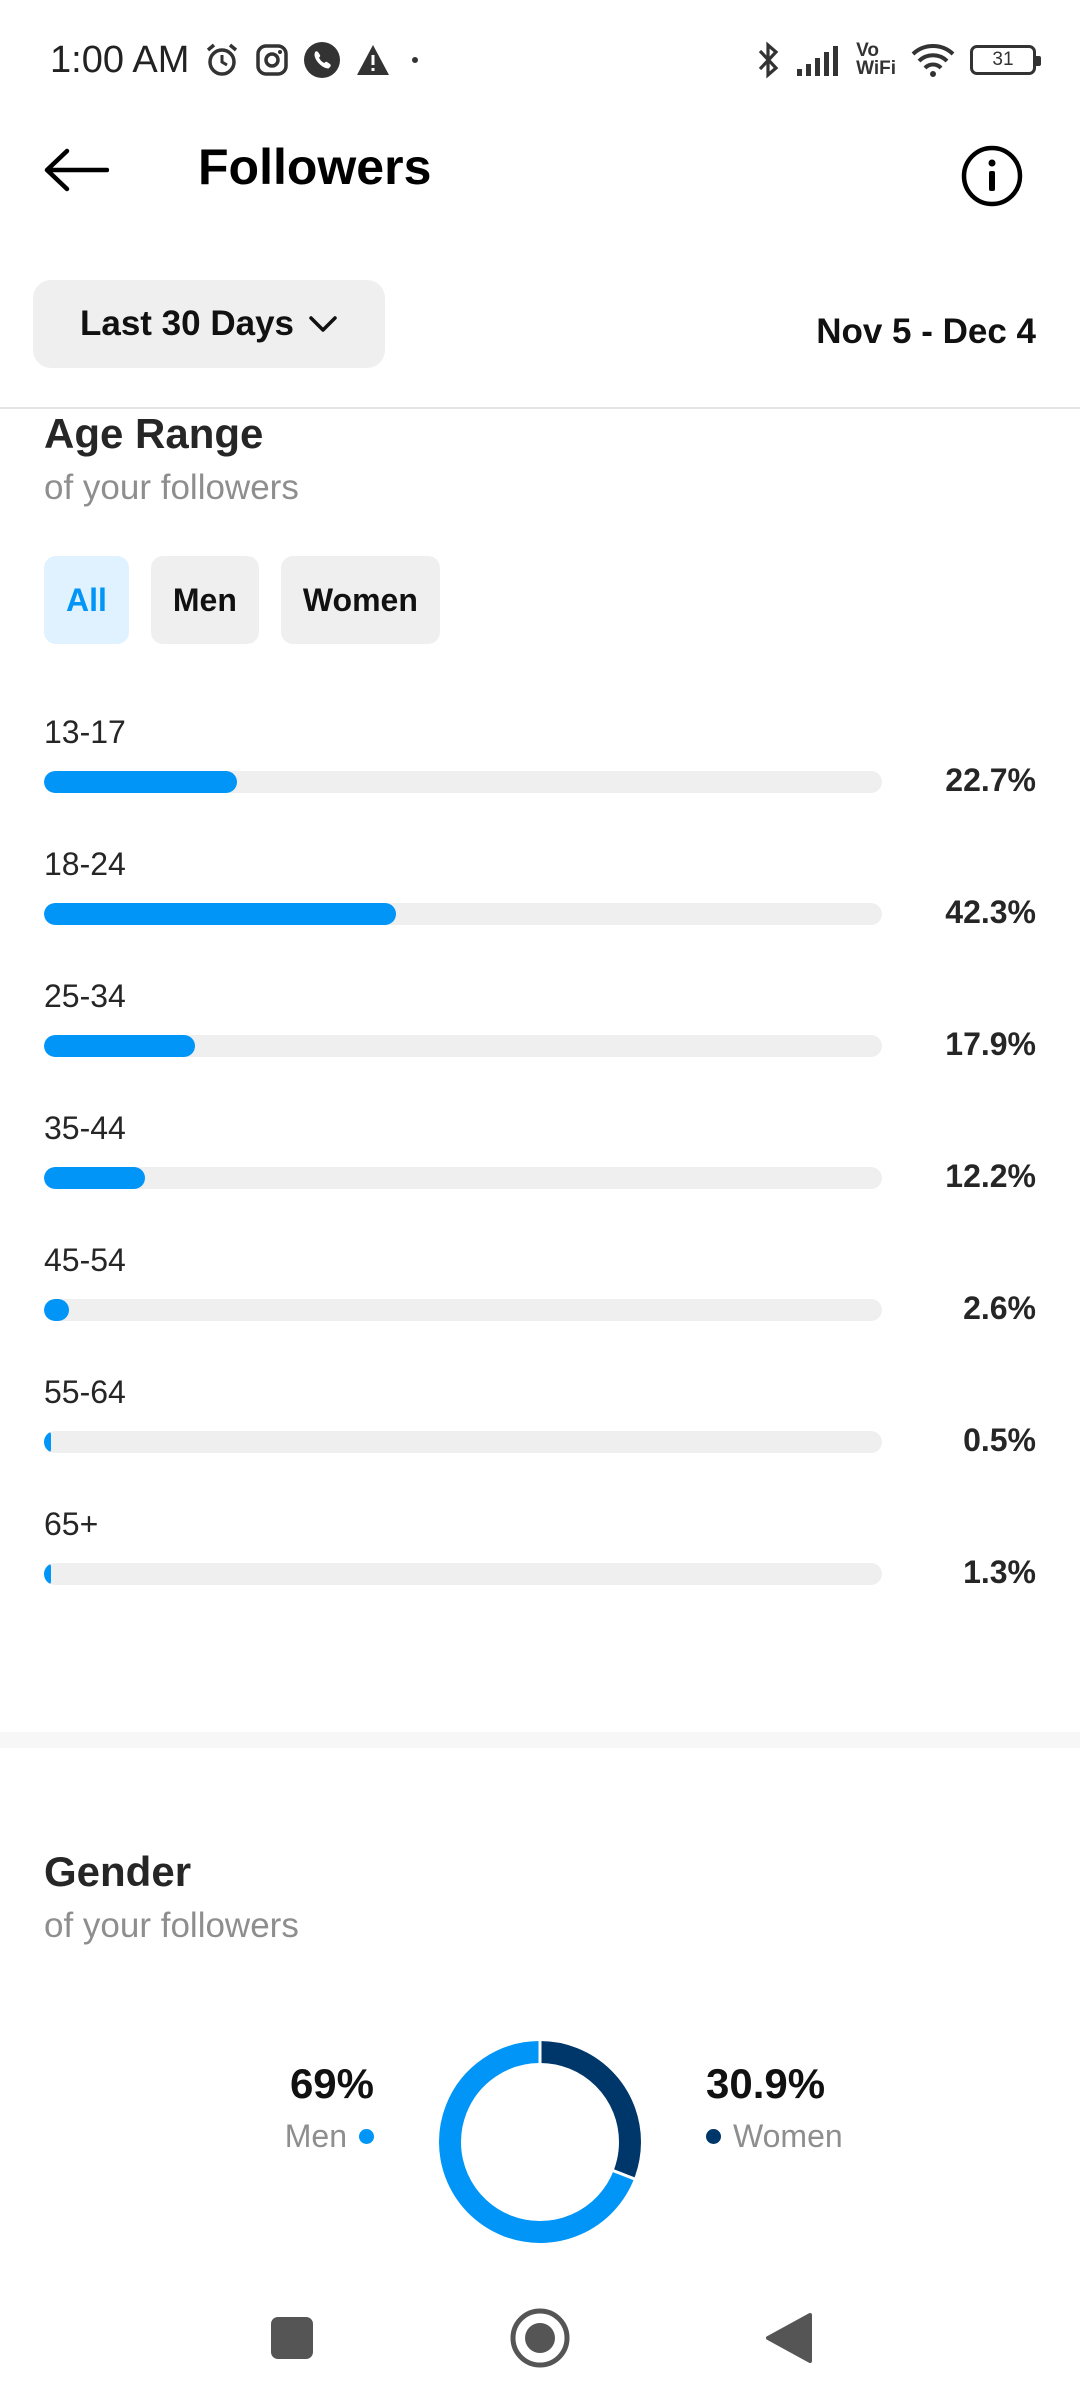 The height and width of the screenshot is (2400, 1080). What do you see at coordinates (85, 732) in the screenshot?
I see `age-label: 13-17` at bounding box center [85, 732].